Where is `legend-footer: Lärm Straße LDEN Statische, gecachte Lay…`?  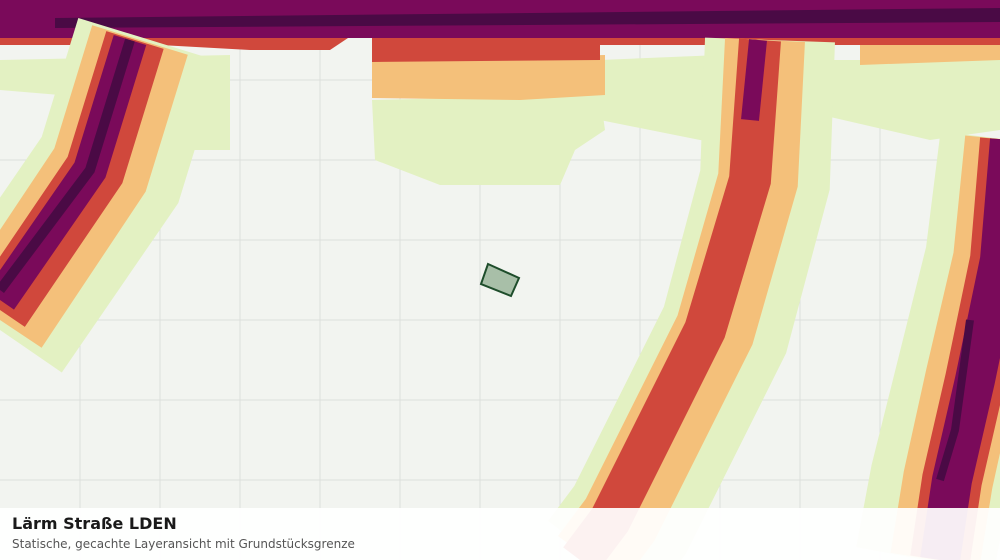
legend-footer: Lärm Straße LDEN Statische, gecachte Lay… is located at coordinates (500, 534).